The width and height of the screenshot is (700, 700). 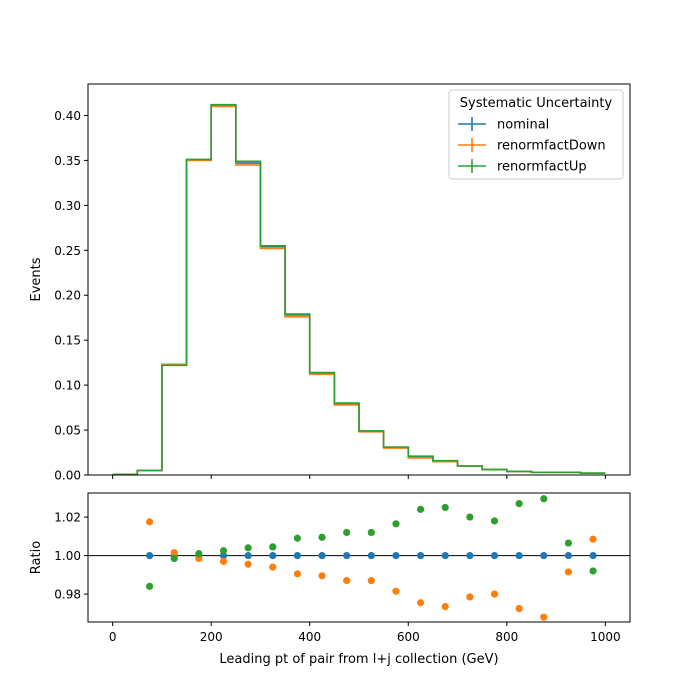 What do you see at coordinates (67, 206) in the screenshot?
I see `y-tick-label: 0.30` at bounding box center [67, 206].